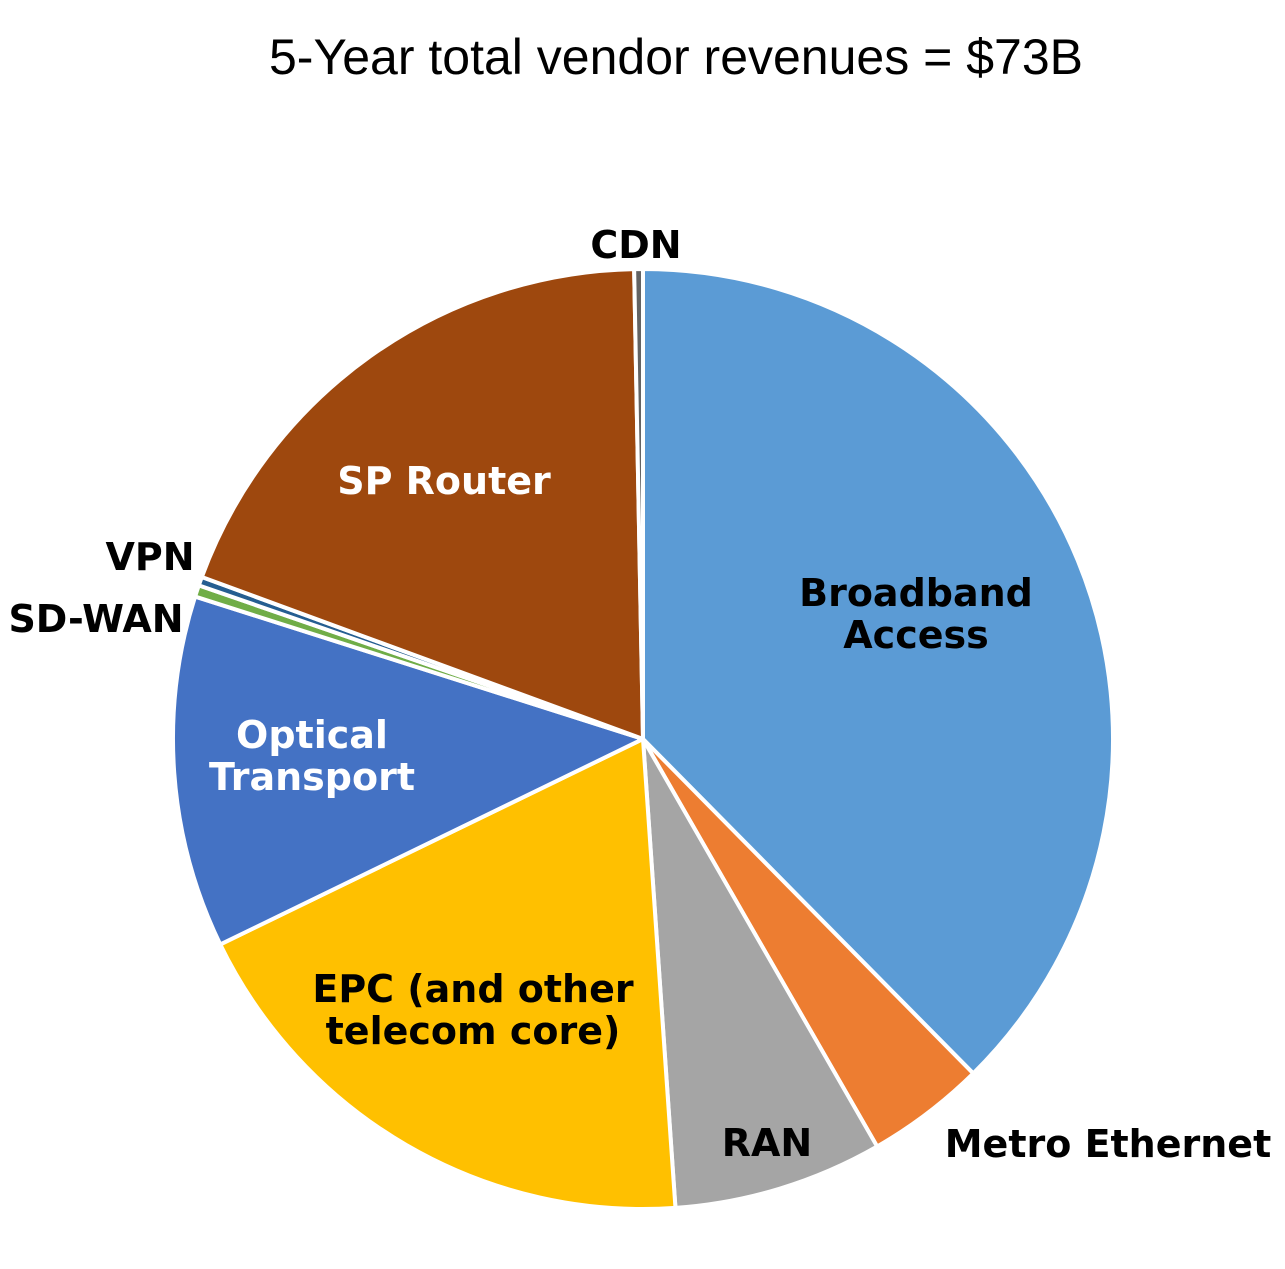  I want to click on label-line: Transport, so click(312, 777).